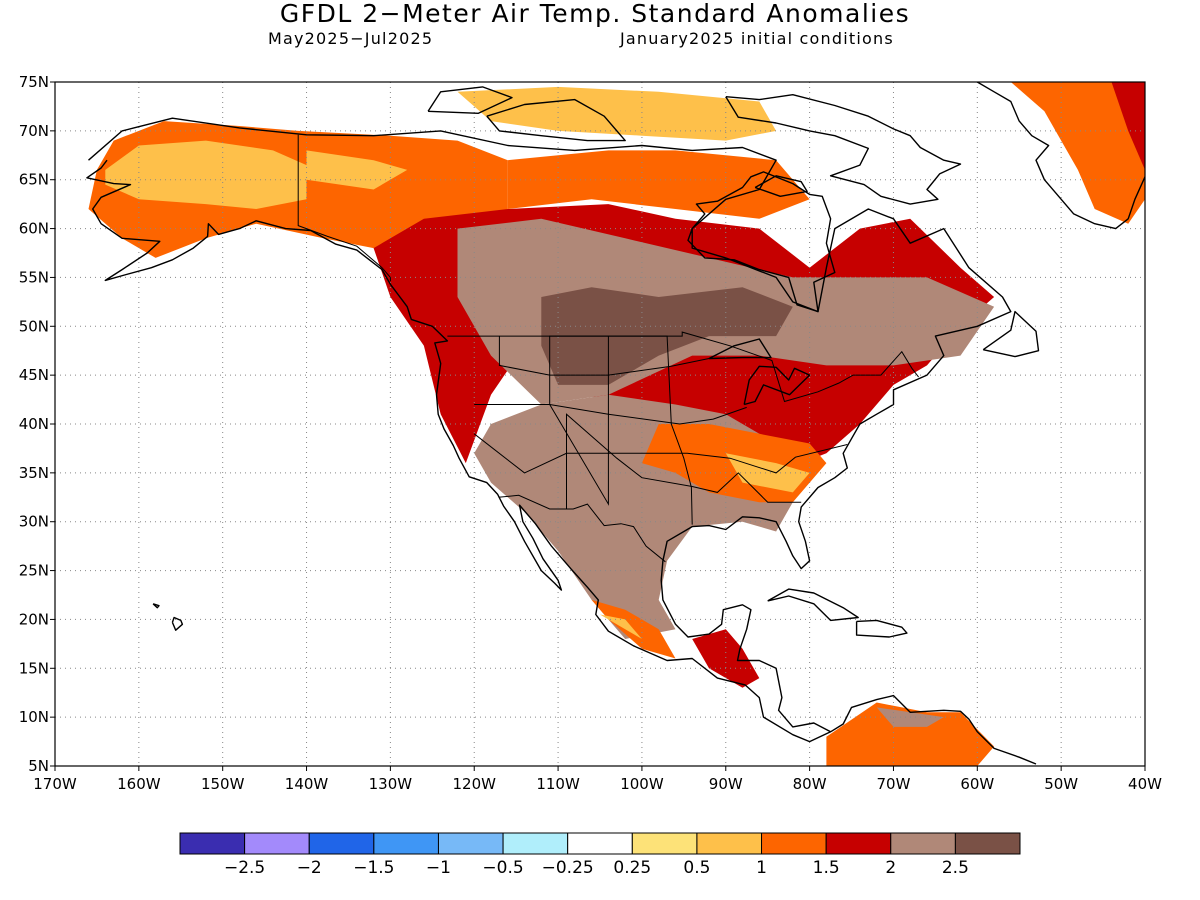  What do you see at coordinates (660, 453) in the screenshot?
I see `state-lines-mid` at bounding box center [660, 453].